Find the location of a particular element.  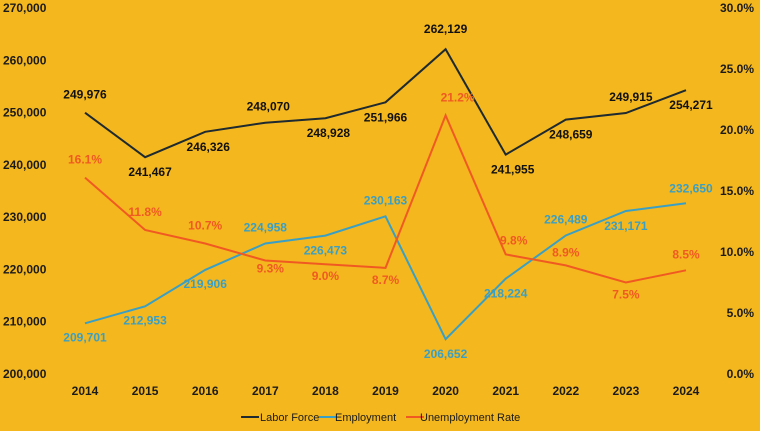

y-right-tick-label: 30.0% is located at coordinates (737, 8).